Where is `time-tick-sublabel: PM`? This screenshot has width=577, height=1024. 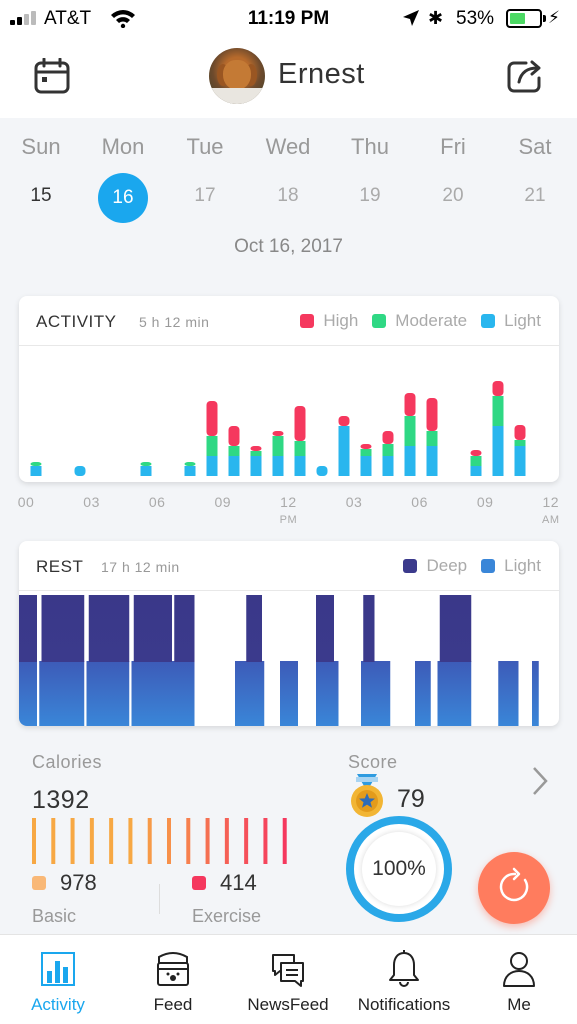
time-tick-sublabel: PM is located at coordinates (288, 520).